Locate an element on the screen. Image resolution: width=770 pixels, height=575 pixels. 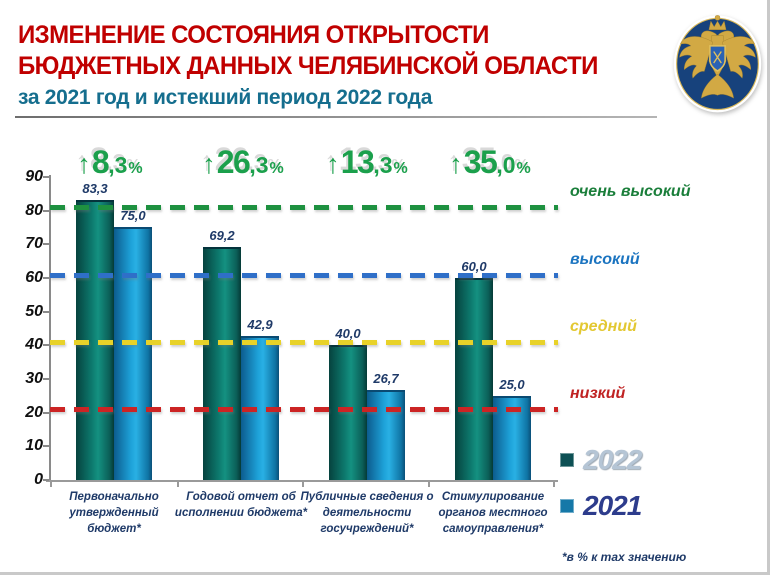
y-tick-label: 50 is located at coordinates (34, 311).